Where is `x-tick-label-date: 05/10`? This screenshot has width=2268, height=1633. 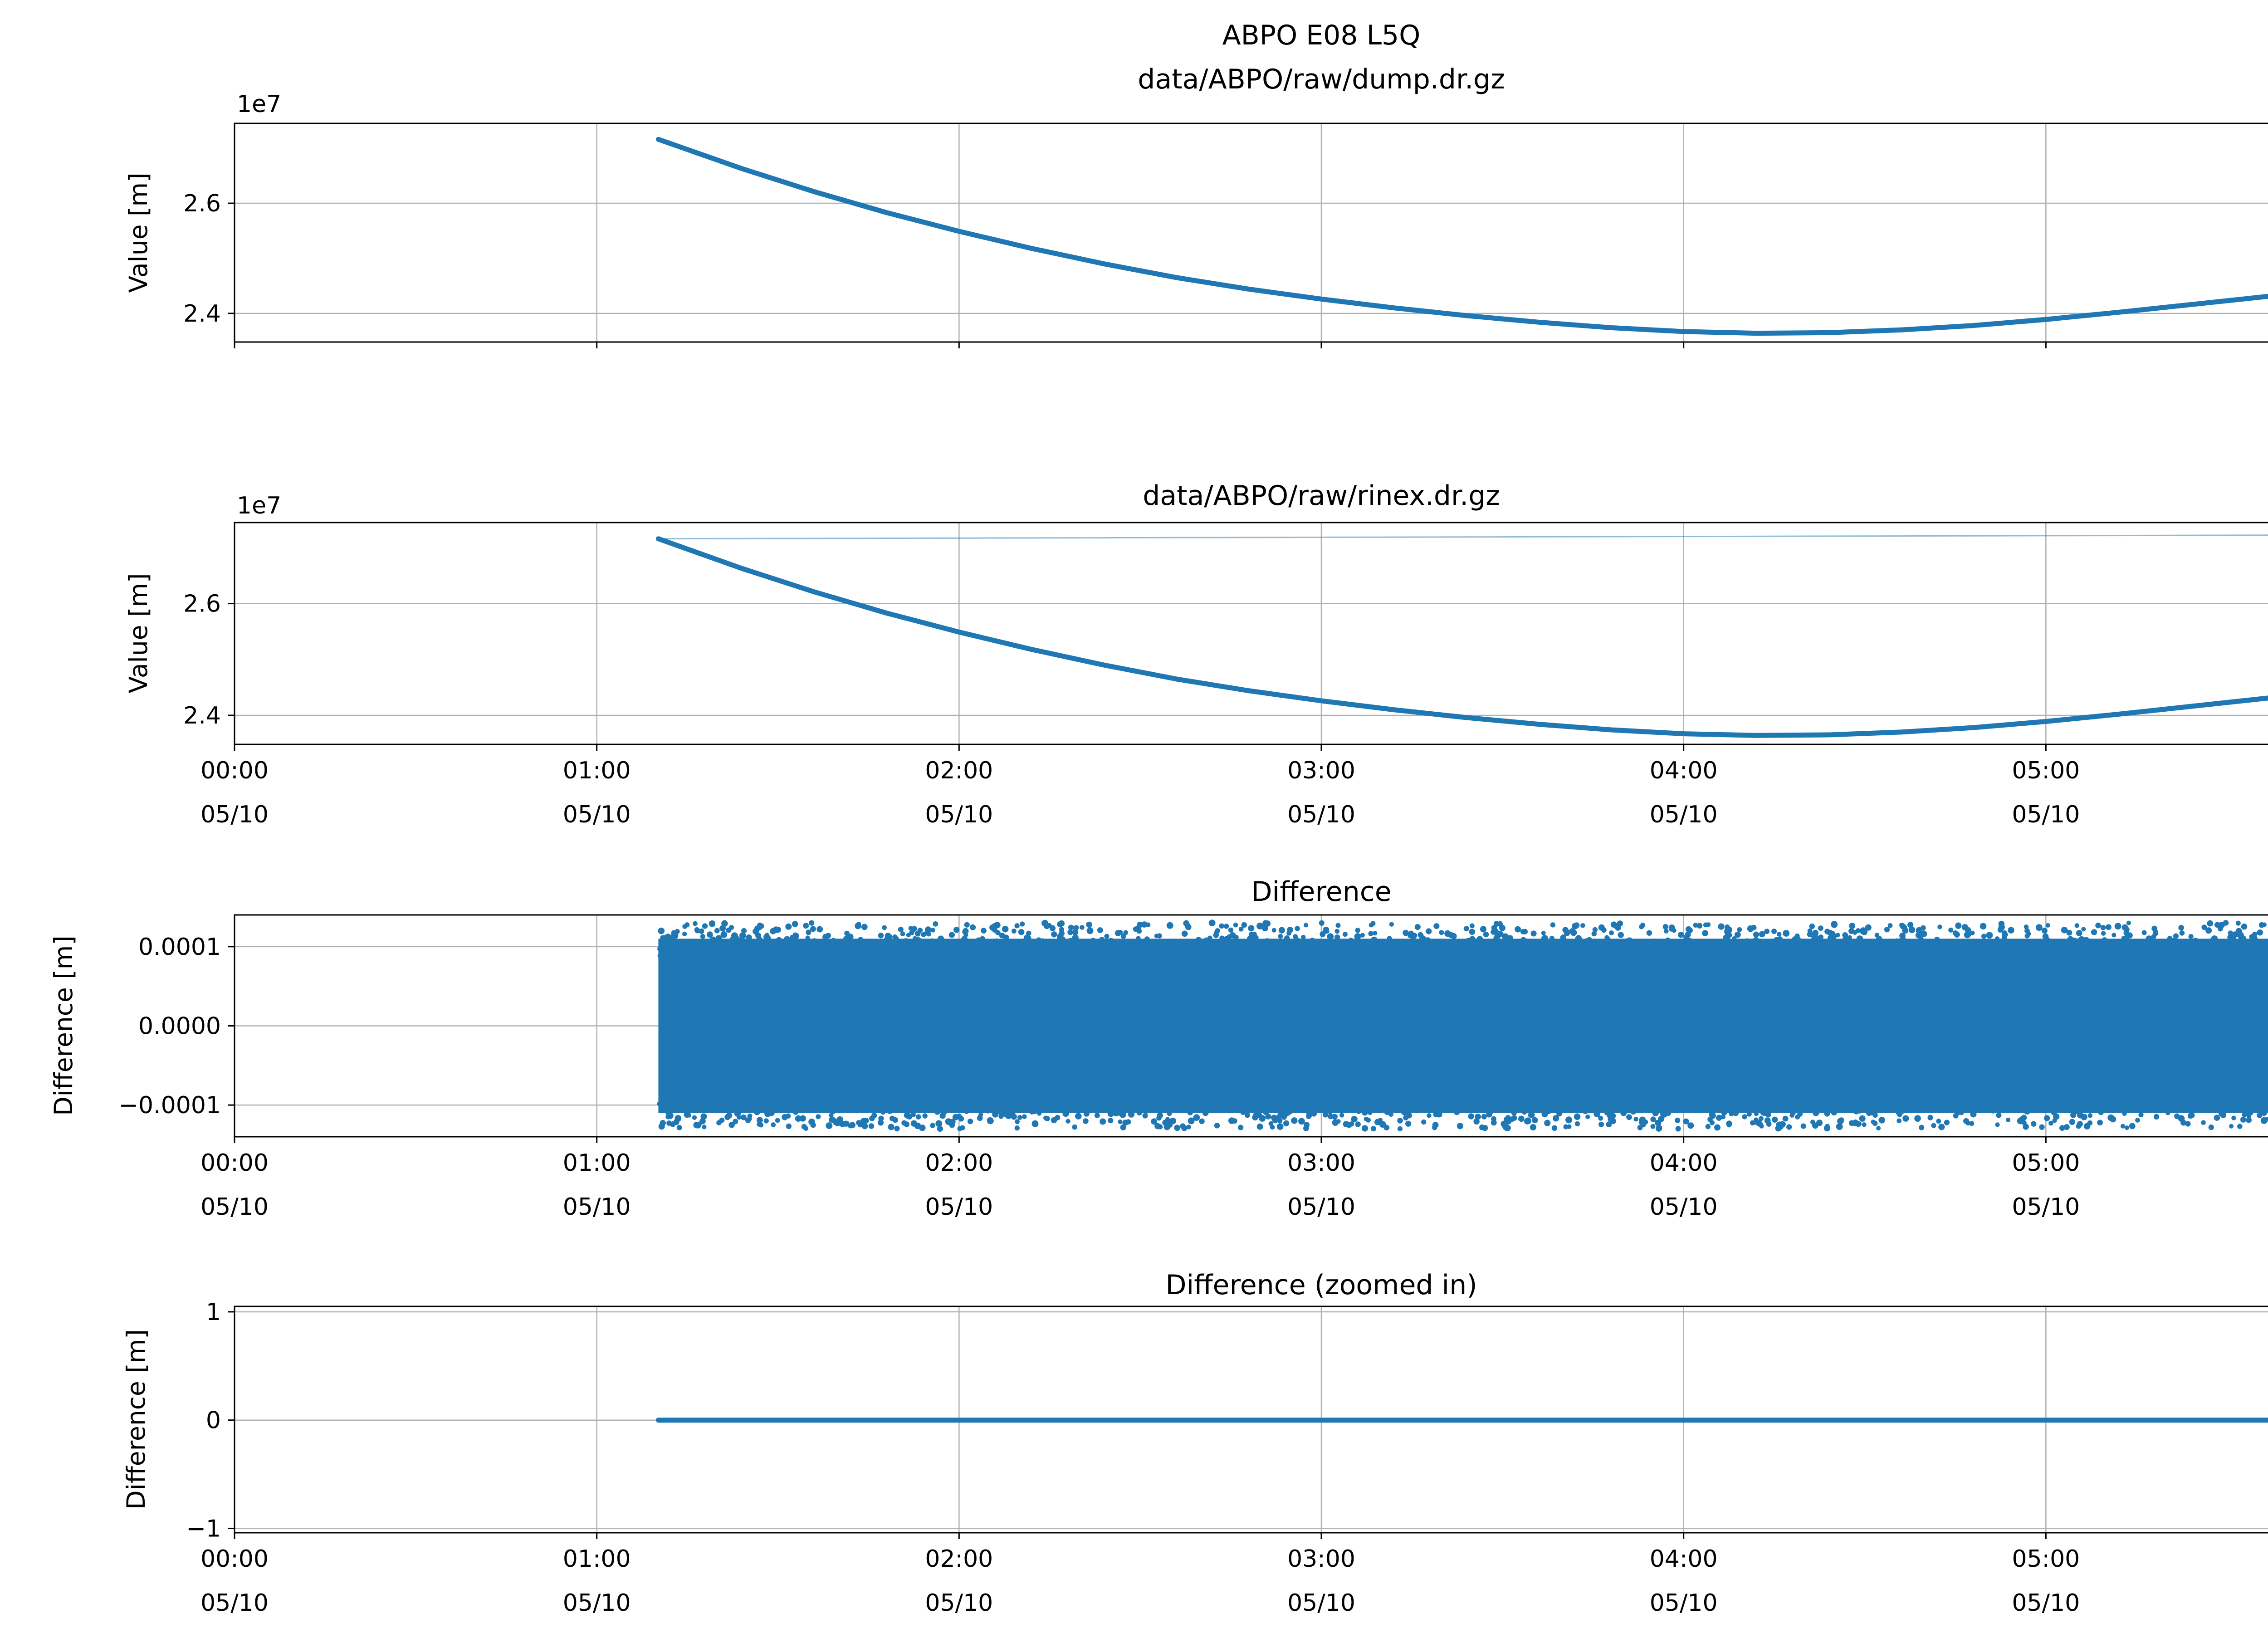 x-tick-label-date: 05/10 is located at coordinates (1321, 1603).